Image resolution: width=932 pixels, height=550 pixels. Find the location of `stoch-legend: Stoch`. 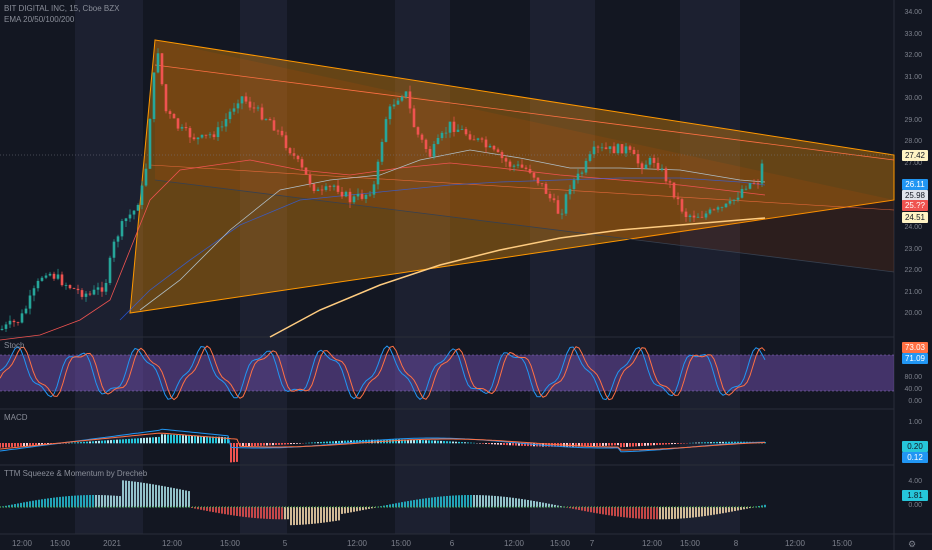

stoch-legend: Stoch is located at coordinates (14, 345).